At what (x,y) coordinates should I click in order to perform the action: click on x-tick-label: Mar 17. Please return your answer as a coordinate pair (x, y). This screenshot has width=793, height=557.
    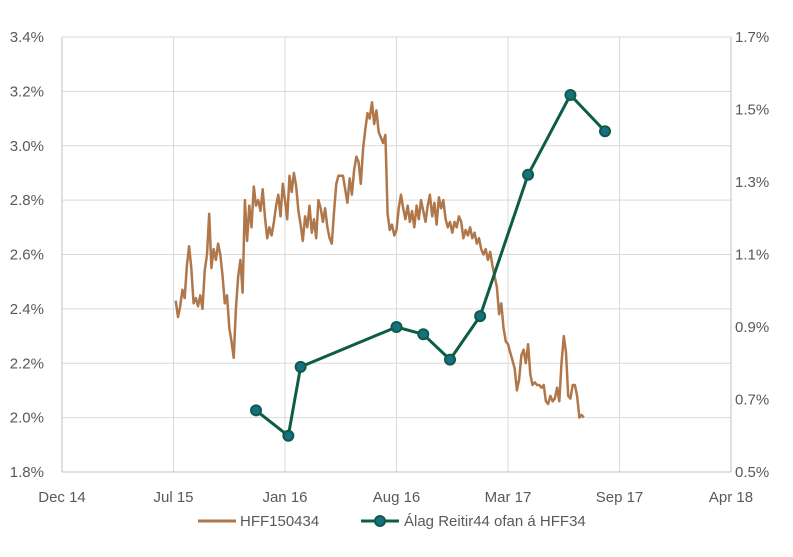
    Looking at the image, I should click on (508, 497).